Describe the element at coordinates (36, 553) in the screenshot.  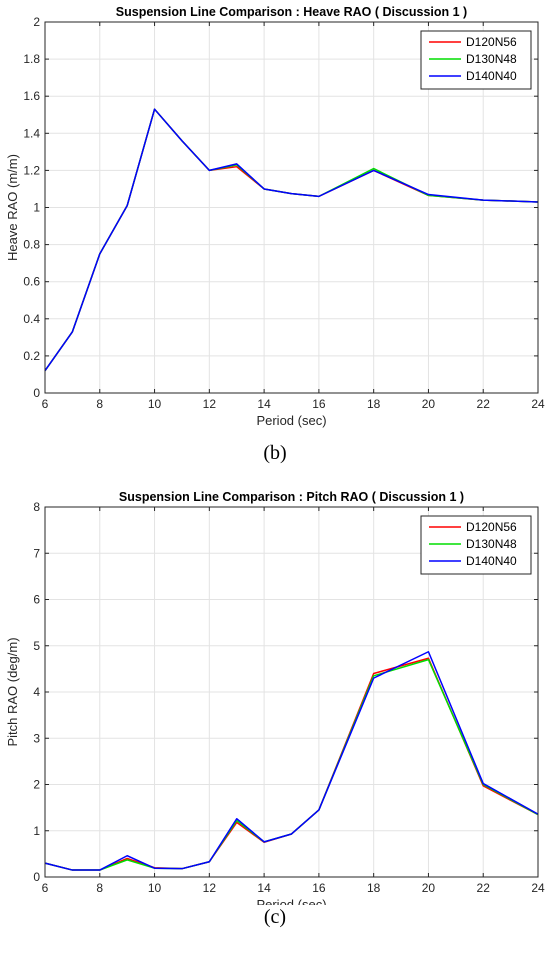
I see `y-tick-label: 7` at that location.